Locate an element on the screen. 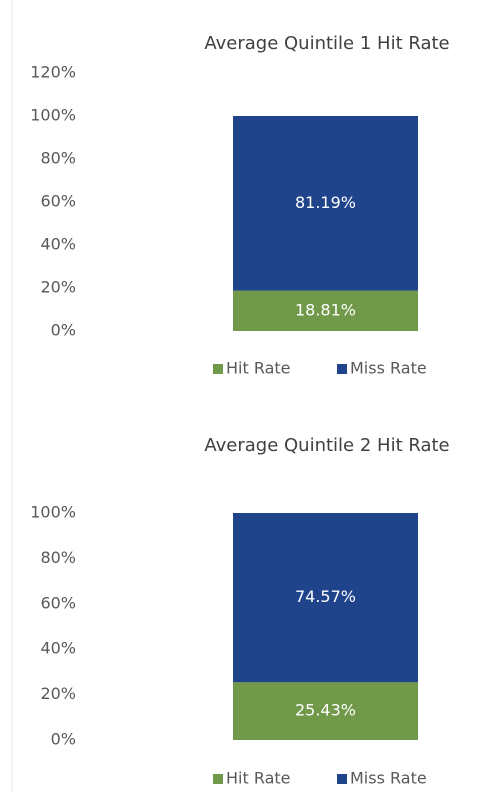 This screenshot has width=477, height=792. data-label: 74.57% is located at coordinates (325, 596).